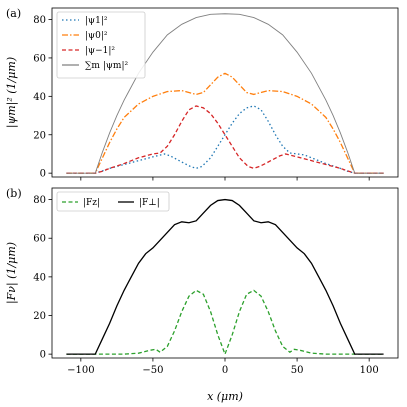 Image resolution: width=407 pixels, height=407 pixels. I want to click on panel-label: (b), so click(14, 193).